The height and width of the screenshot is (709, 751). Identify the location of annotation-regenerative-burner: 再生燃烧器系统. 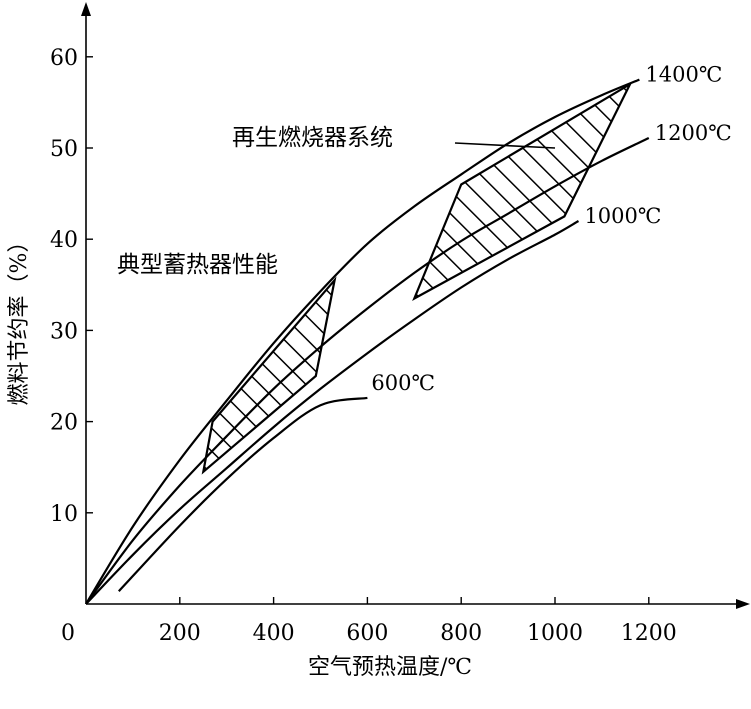
(312, 138).